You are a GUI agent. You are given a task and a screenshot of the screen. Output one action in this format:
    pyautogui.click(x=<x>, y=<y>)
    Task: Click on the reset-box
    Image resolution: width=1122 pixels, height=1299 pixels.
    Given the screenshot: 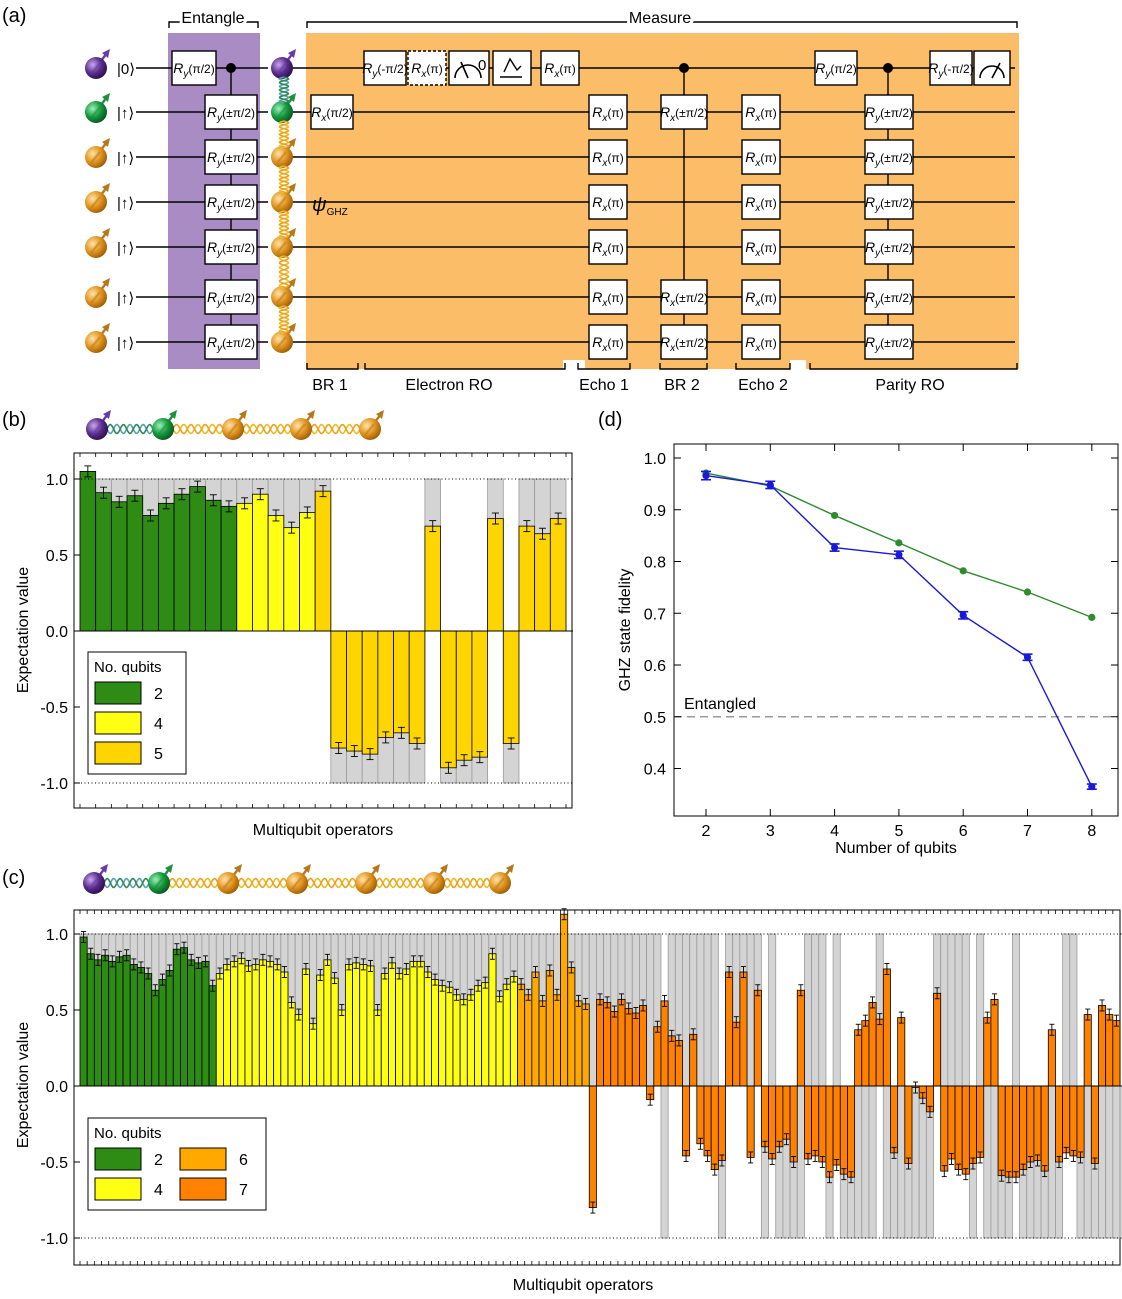 What is the action you would take?
    pyautogui.click(x=512, y=68)
    